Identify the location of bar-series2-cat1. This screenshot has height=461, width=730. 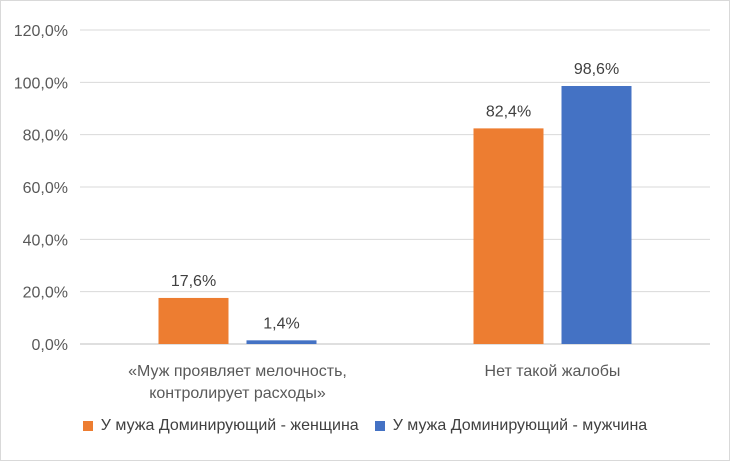
(281, 342).